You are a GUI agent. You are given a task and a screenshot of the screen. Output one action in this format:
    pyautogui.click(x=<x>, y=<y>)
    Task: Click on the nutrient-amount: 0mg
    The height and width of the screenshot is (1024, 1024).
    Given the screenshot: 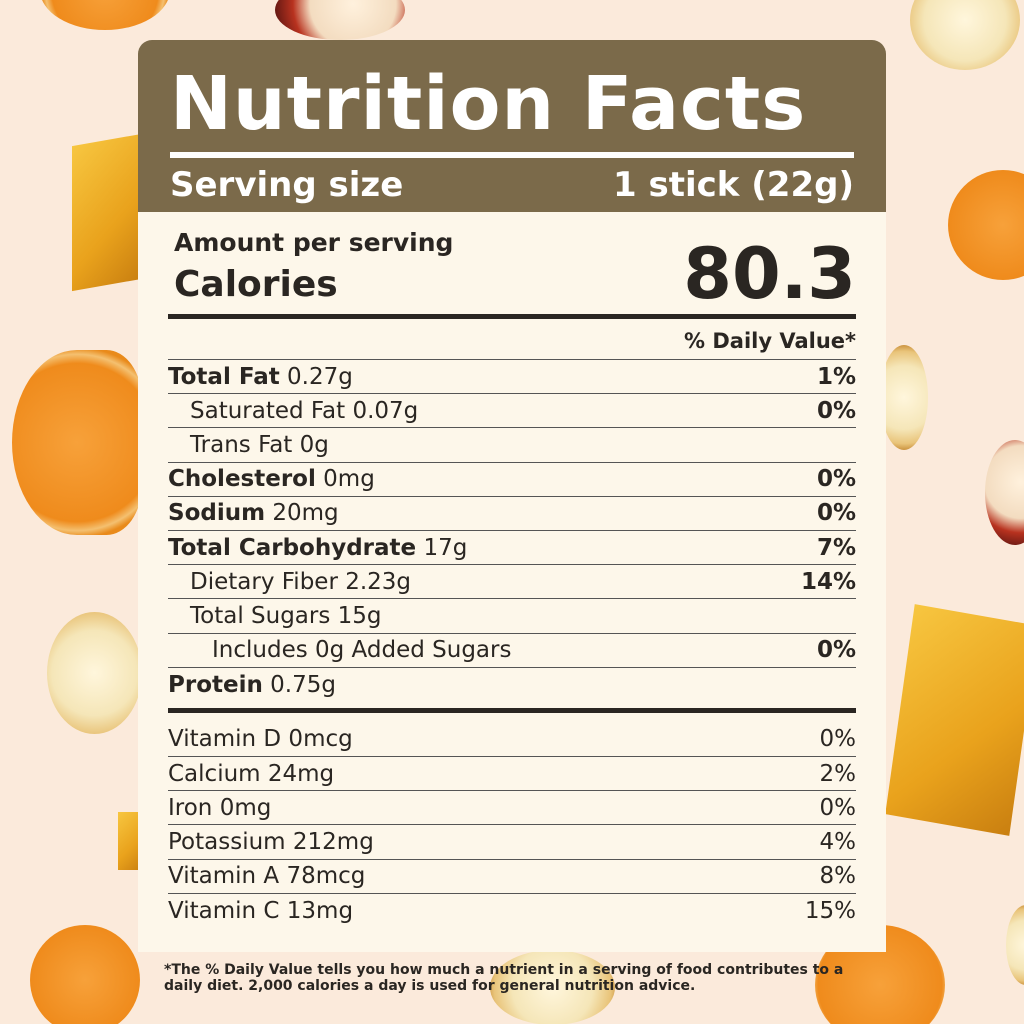 What is the action you would take?
    pyautogui.click(x=349, y=479)
    